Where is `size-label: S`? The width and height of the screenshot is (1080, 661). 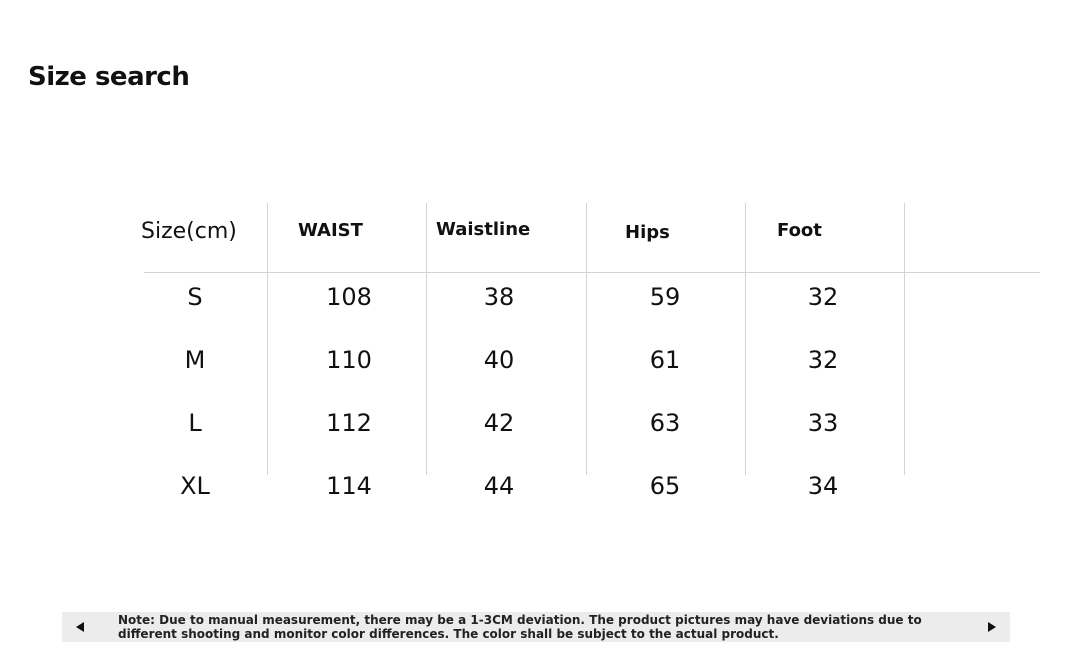 size-label: S is located at coordinates (195, 297).